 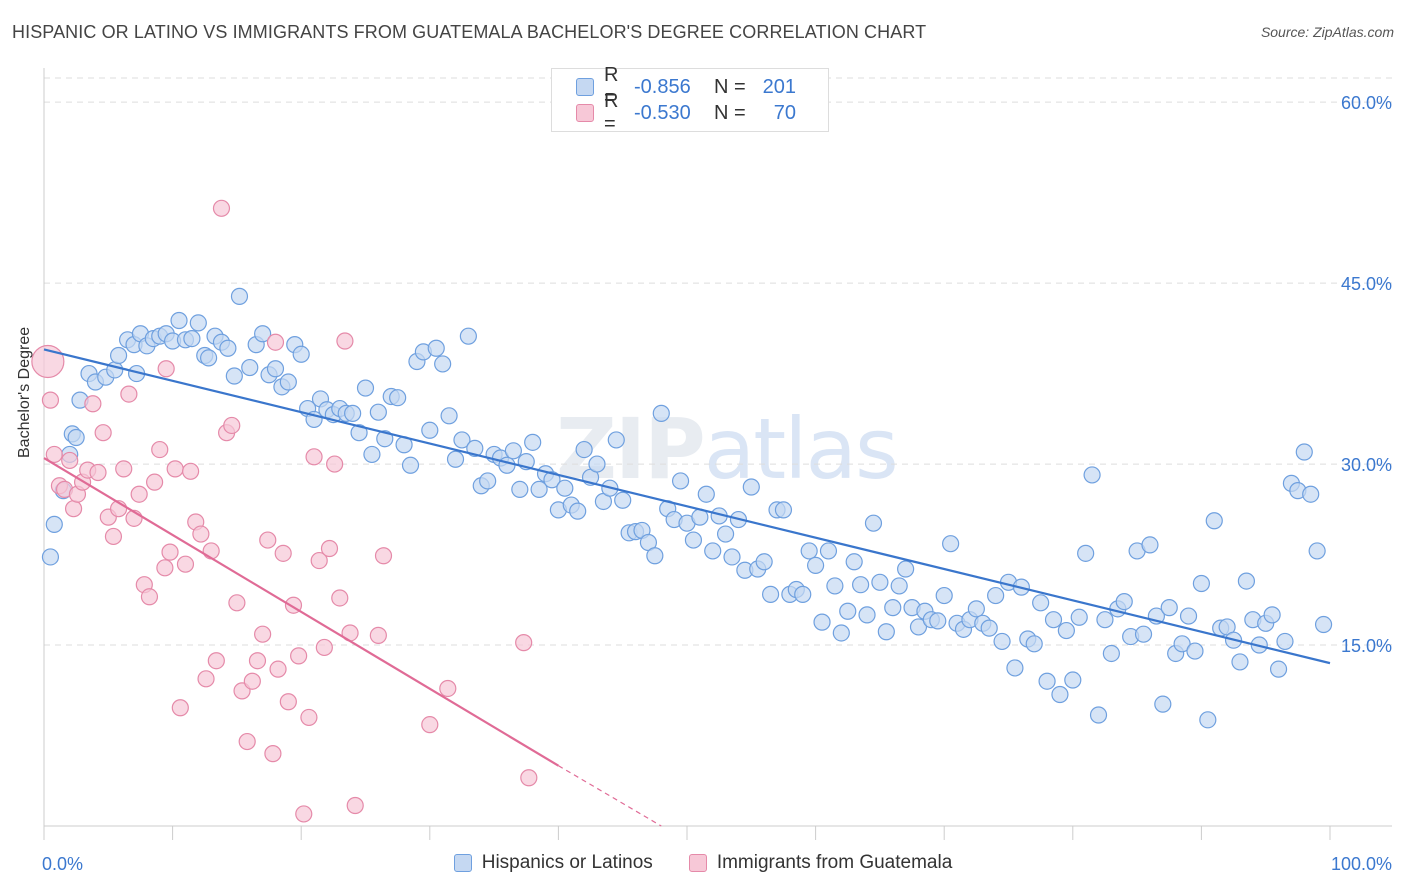 I want to click on legend-item-hispanic: Hispanics or Latinos, so click(x=553, y=863).